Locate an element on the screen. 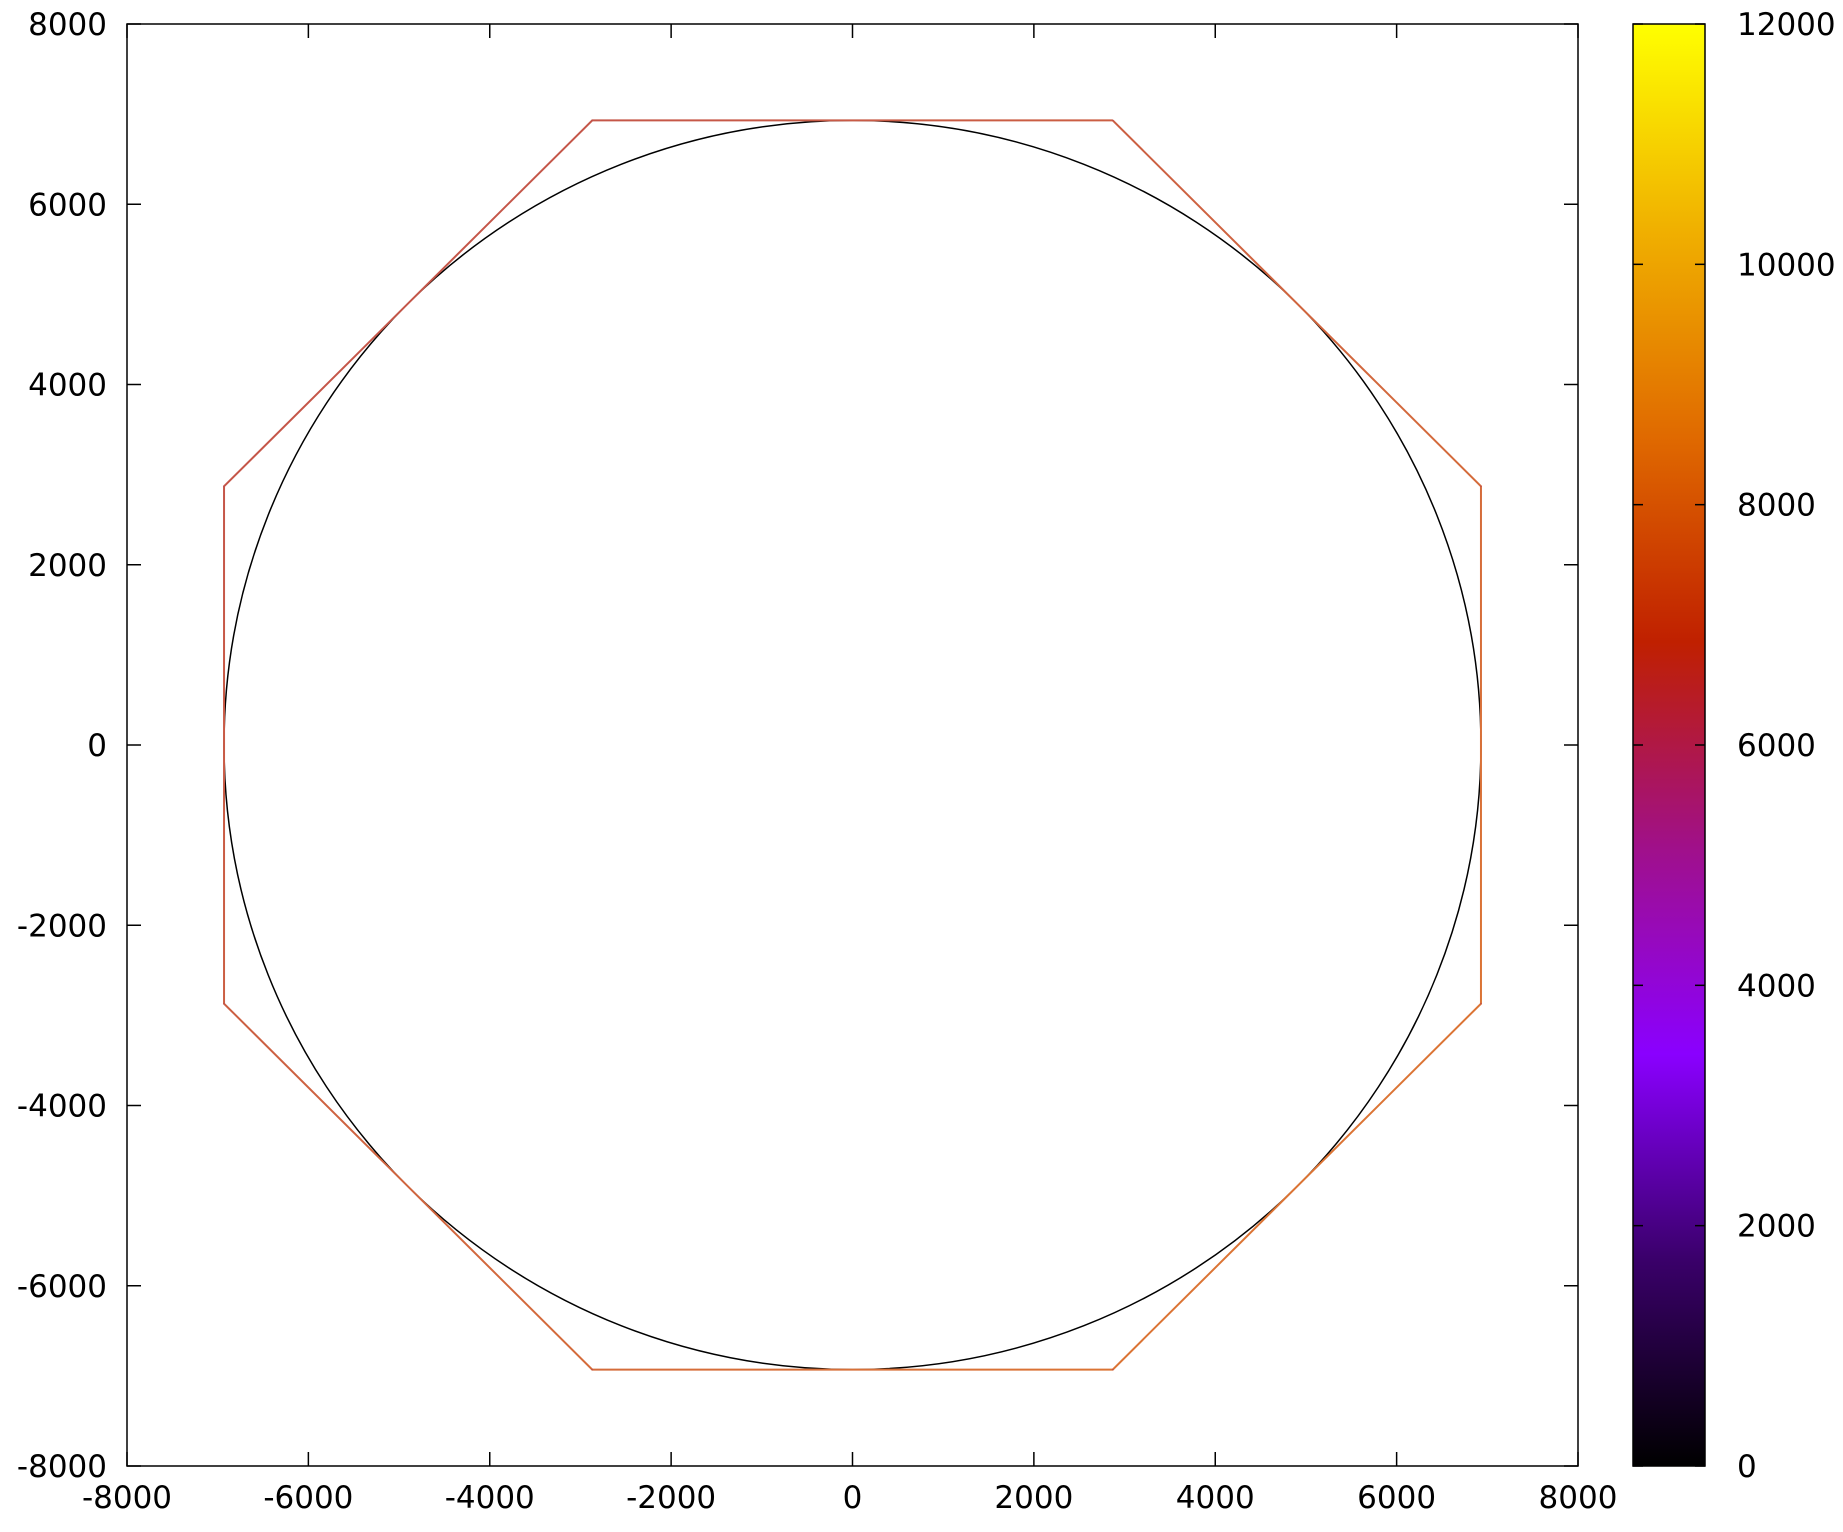  y-tick-label: 2000 is located at coordinates (67, 566).